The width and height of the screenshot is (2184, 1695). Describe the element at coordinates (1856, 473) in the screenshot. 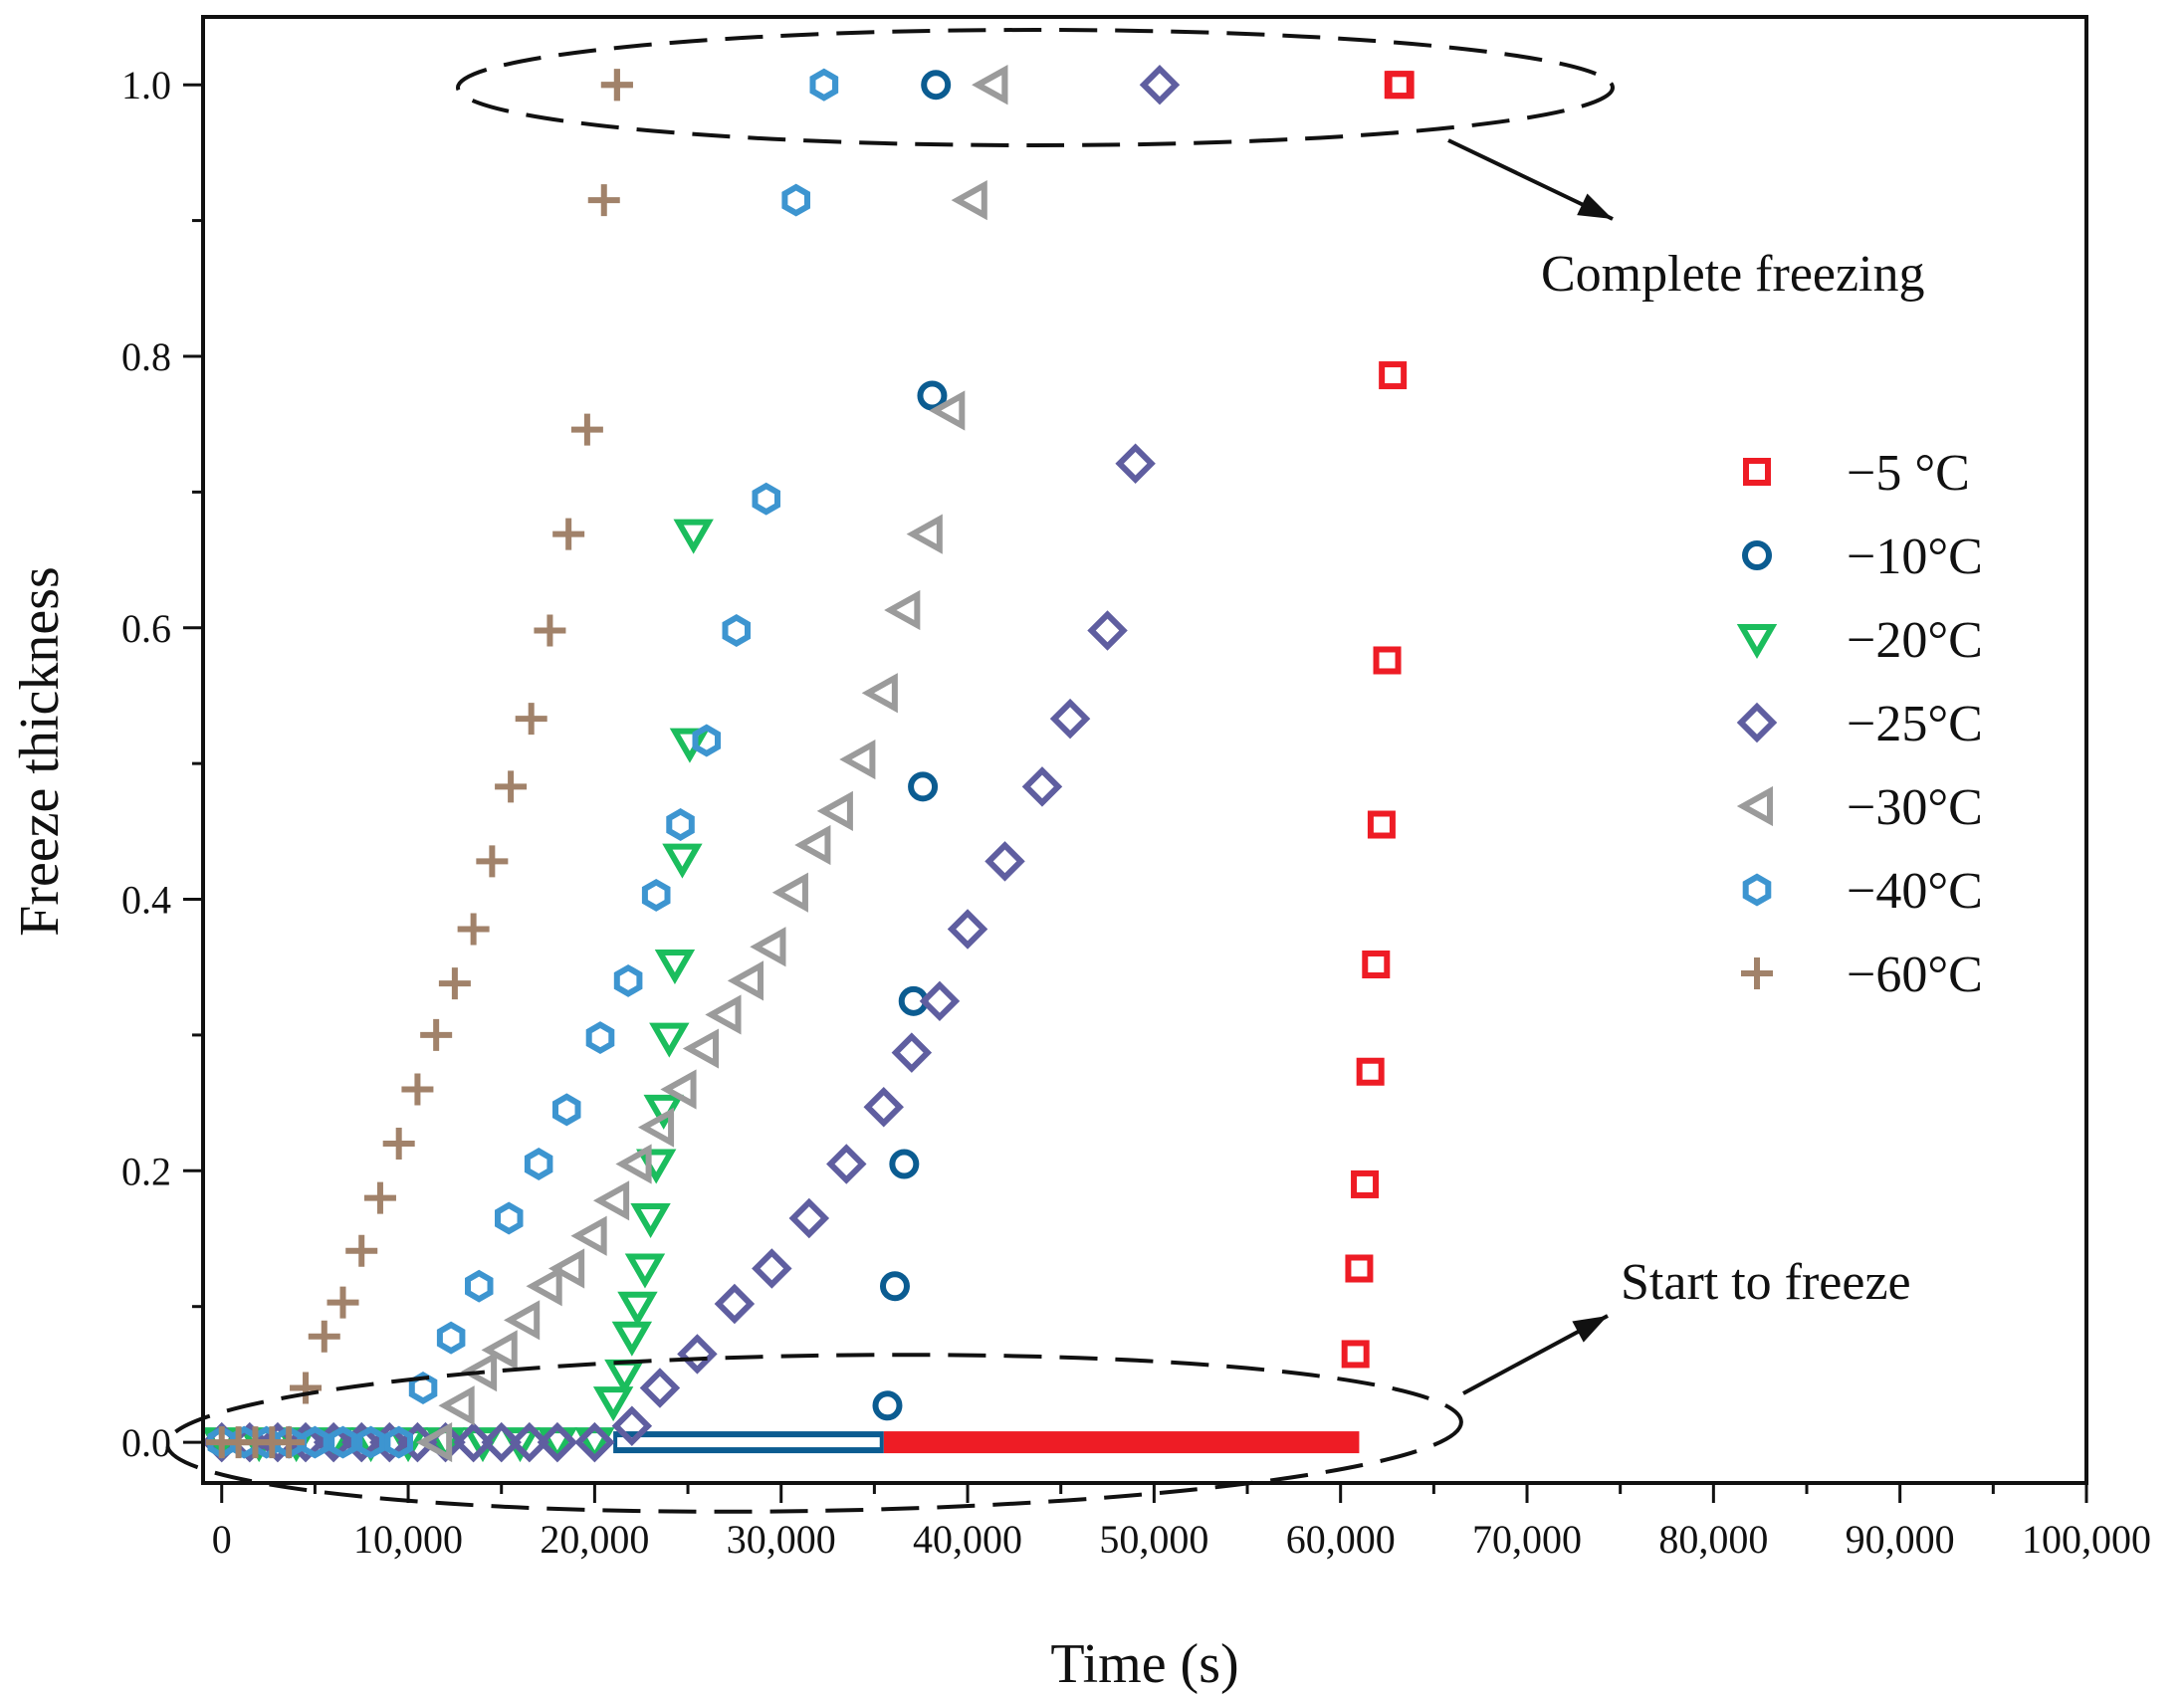

I see `legend-item: −5 °C` at that location.